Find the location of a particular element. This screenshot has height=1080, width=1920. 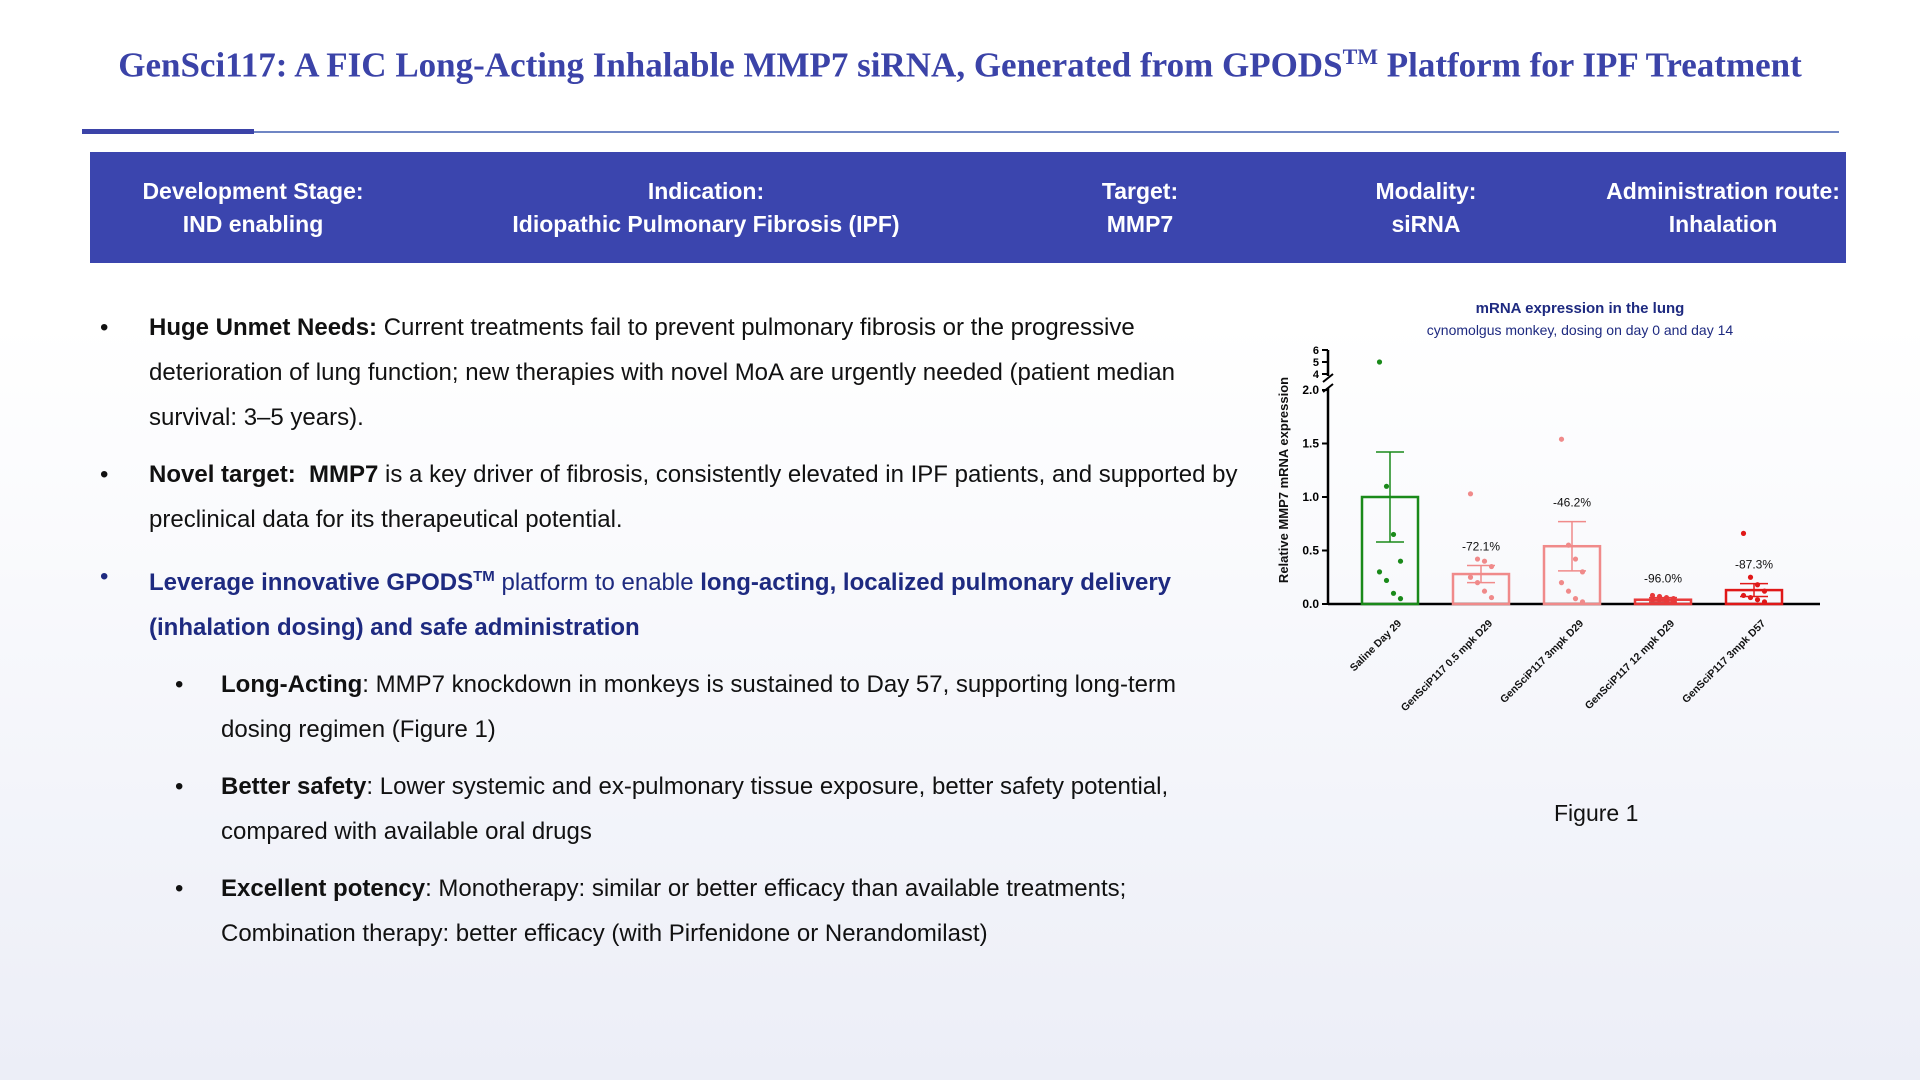

percent-change-label: -87.3% is located at coordinates (1754, 565).